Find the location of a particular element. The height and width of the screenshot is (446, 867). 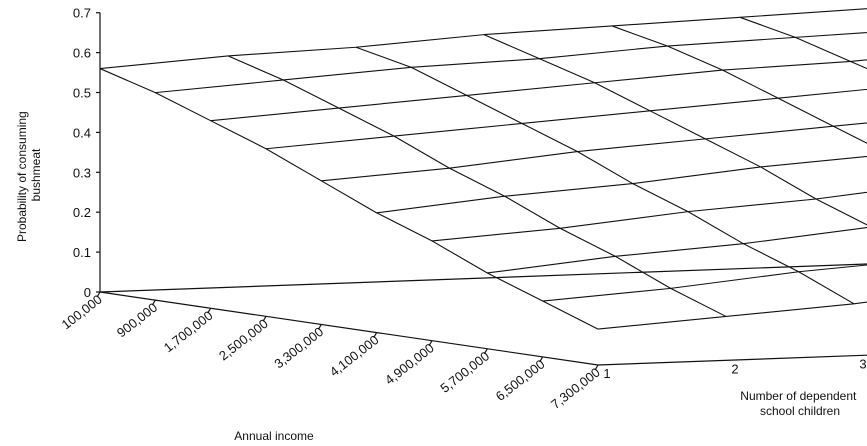

children-tick-label: 3 is located at coordinates (862, 364).